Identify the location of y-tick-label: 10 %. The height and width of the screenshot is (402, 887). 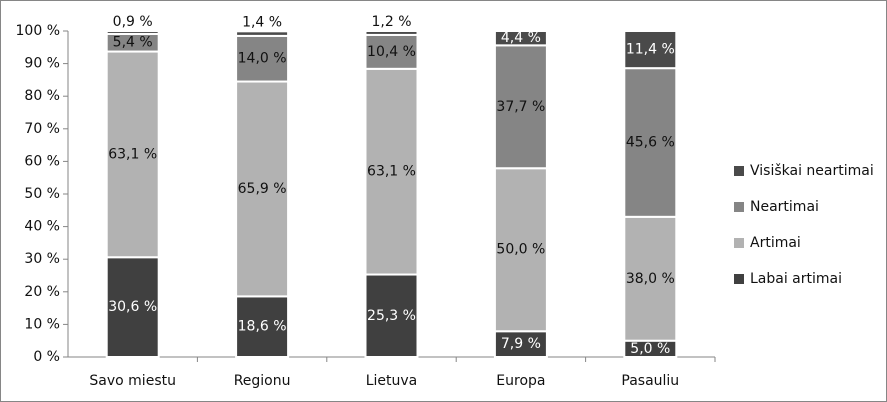
(42, 324).